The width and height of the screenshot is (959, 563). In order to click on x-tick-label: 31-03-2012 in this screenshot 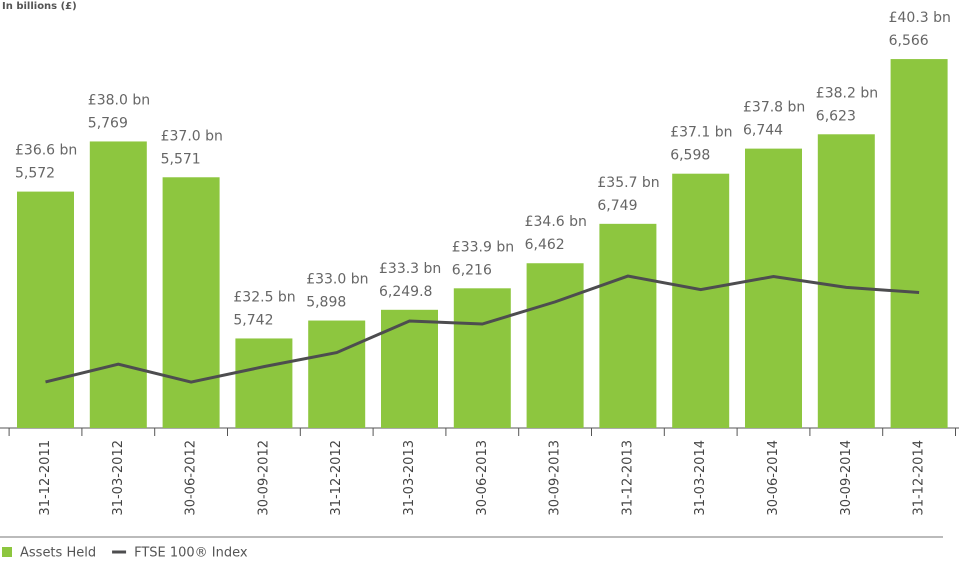, I will do `click(118, 478)`.